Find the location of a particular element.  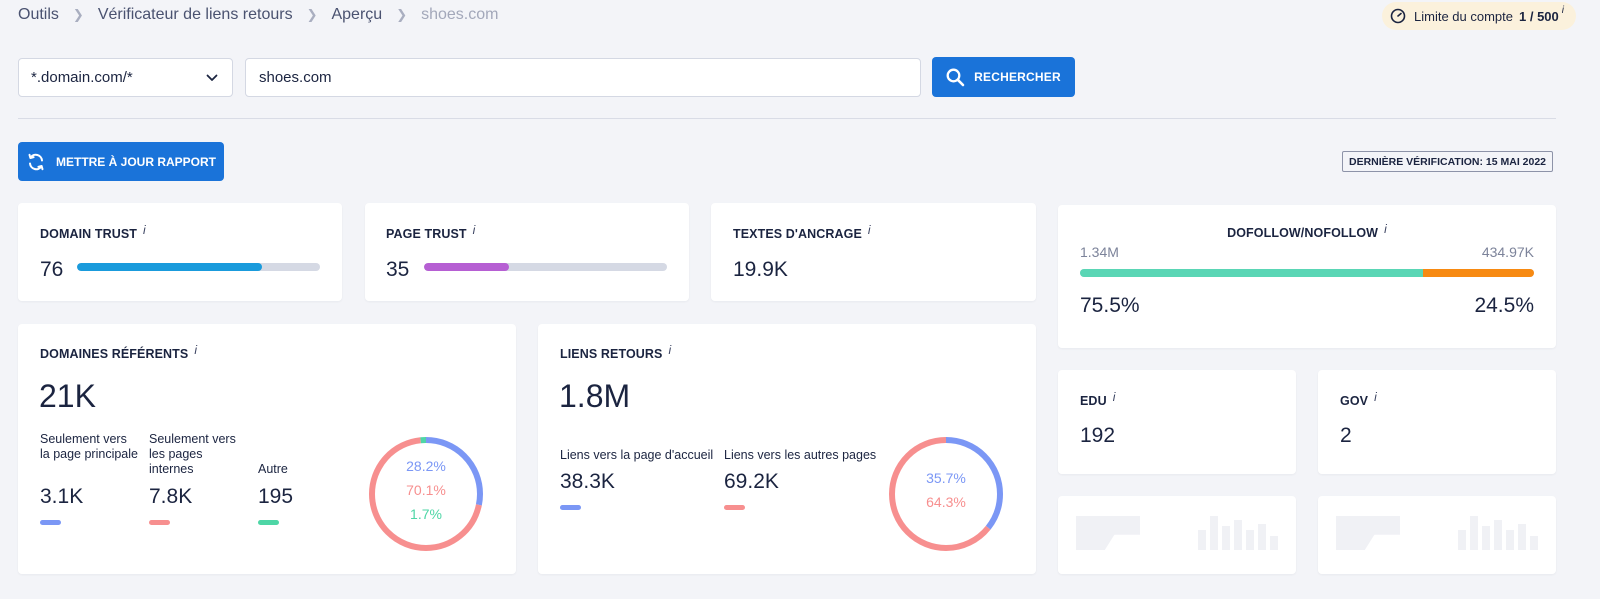

divider is located at coordinates (787, 118).